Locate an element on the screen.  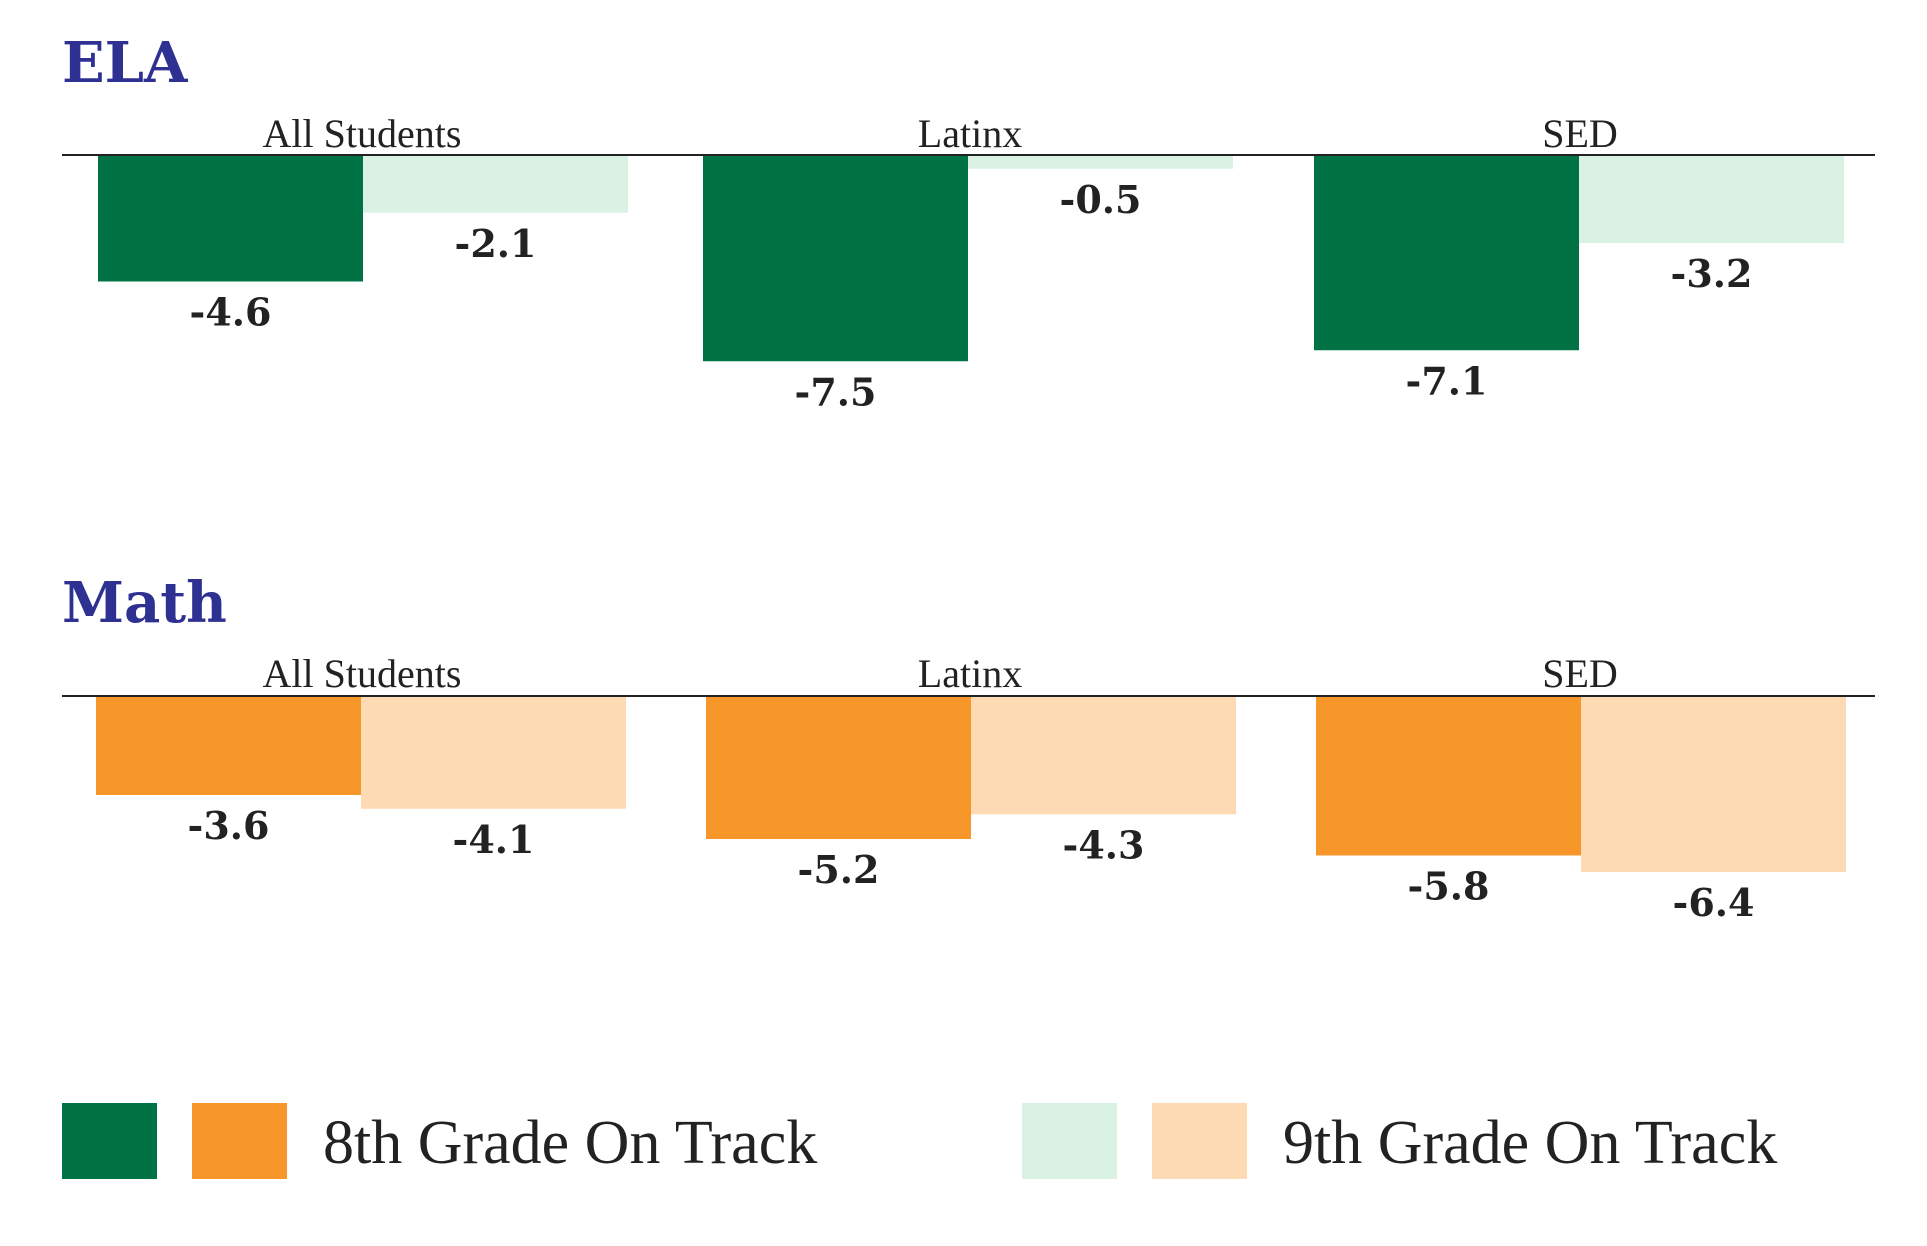
value-label-math-sed-9th: -6.4 is located at coordinates (1714, 902).